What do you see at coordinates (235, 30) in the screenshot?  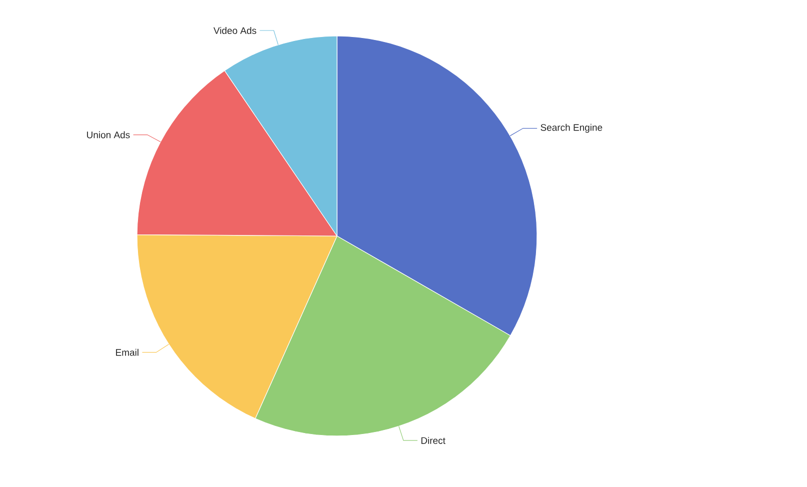 I see `slice-label: Video Ads` at bounding box center [235, 30].